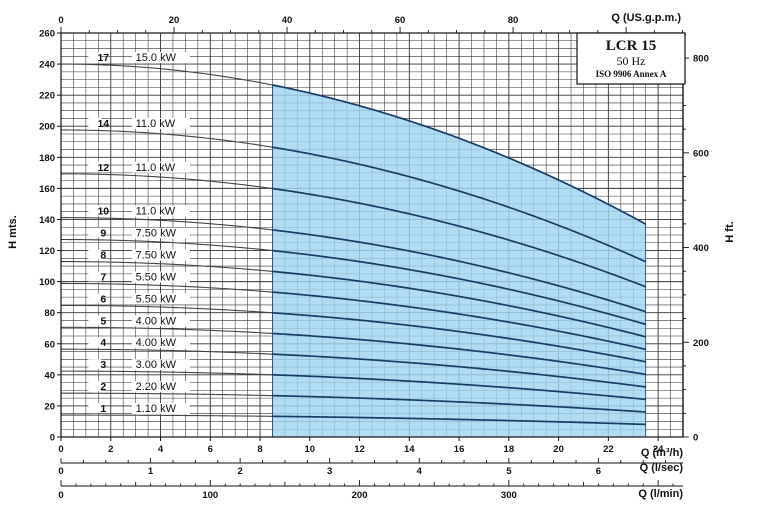 The width and height of the screenshot is (768, 511). I want to click on x-ls-tick-label: 5, so click(509, 471).